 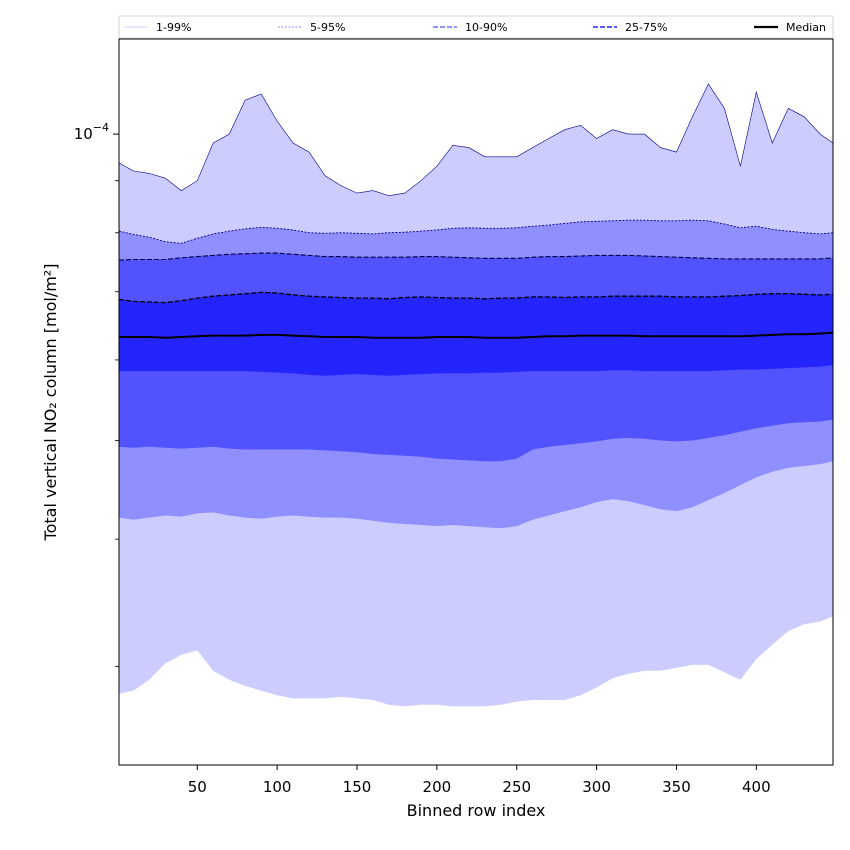 What do you see at coordinates (756, 787) in the screenshot?
I see `x-tick-label: 400` at bounding box center [756, 787].